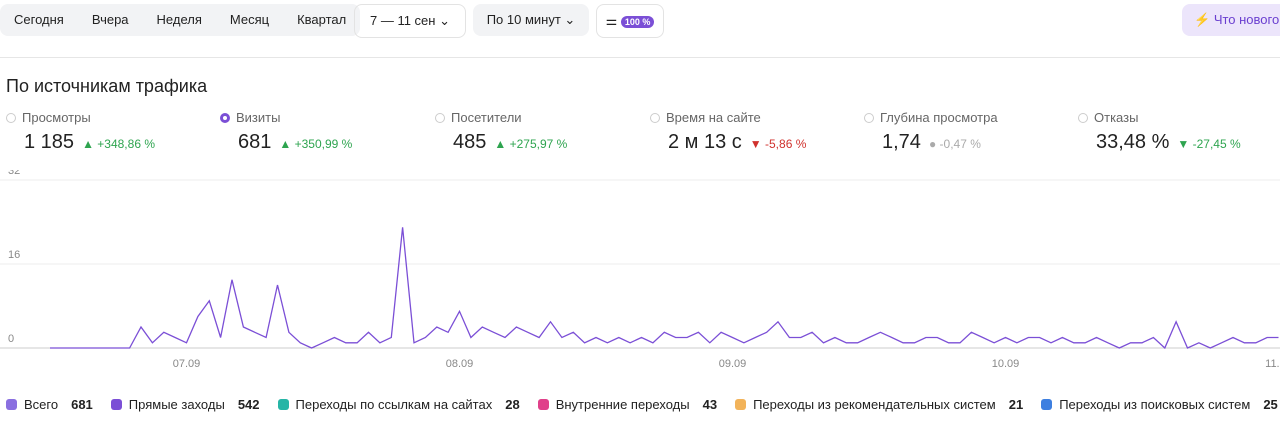  I want to click on period-tabs: Сегодня Вчера Неделя Месяц Квартал, so click(180, 20).